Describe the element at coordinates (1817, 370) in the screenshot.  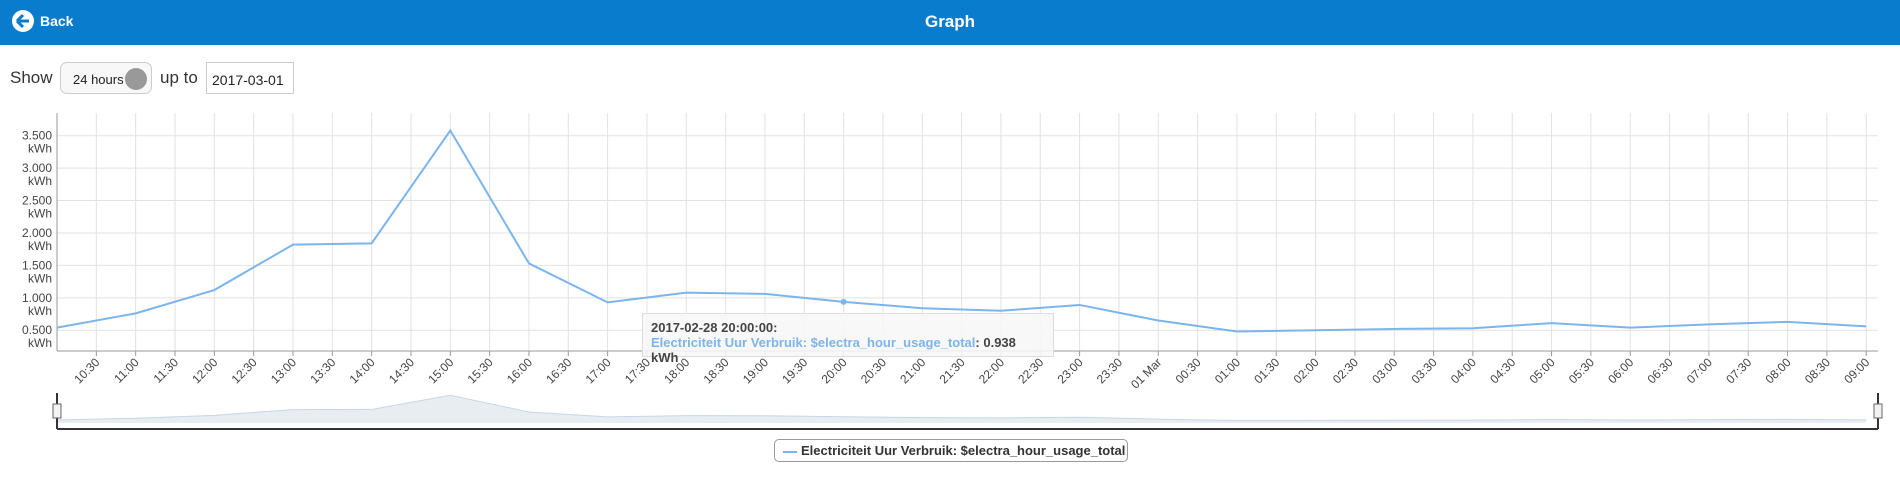
I see `x-tick-label: 08:30` at that location.